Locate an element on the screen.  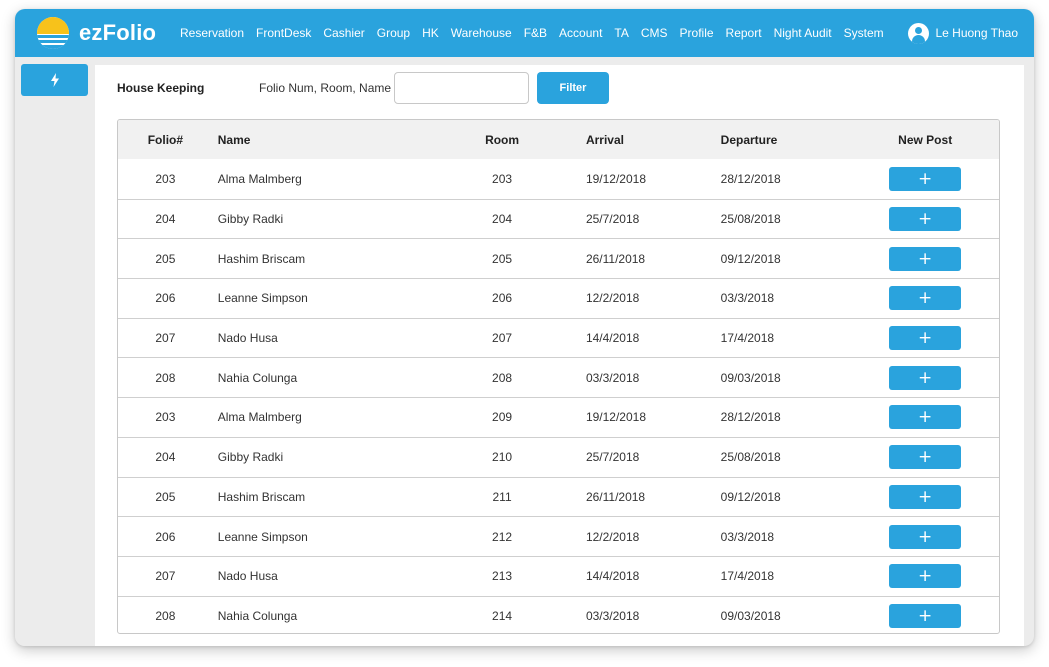
table-row: 203 Alma Malmberg 209 19/12/2018 28/12/2018 + is located at coordinates (558, 417).